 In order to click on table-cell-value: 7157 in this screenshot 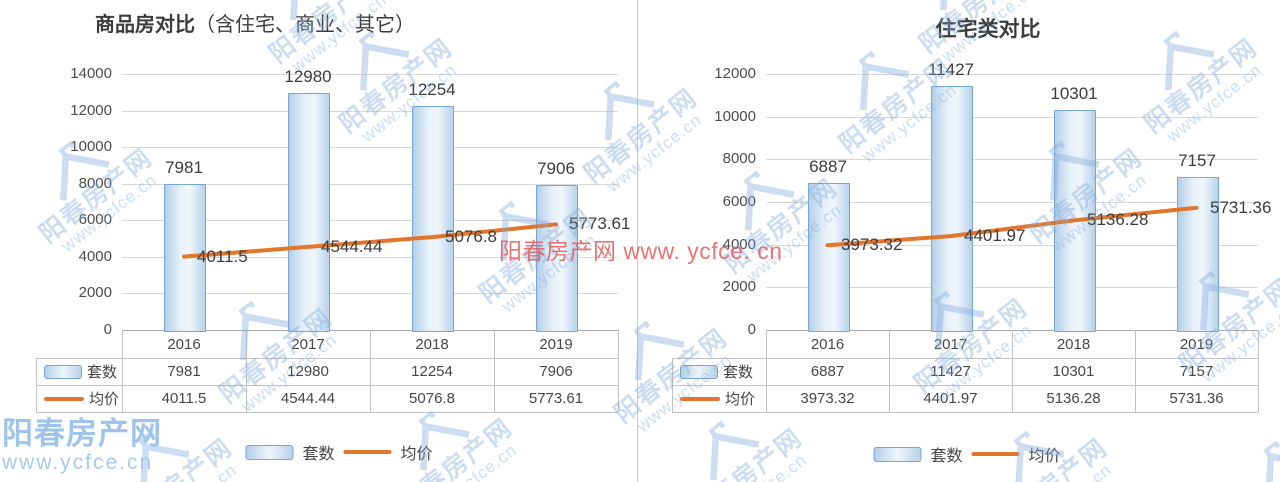, I will do `click(1196, 371)`.